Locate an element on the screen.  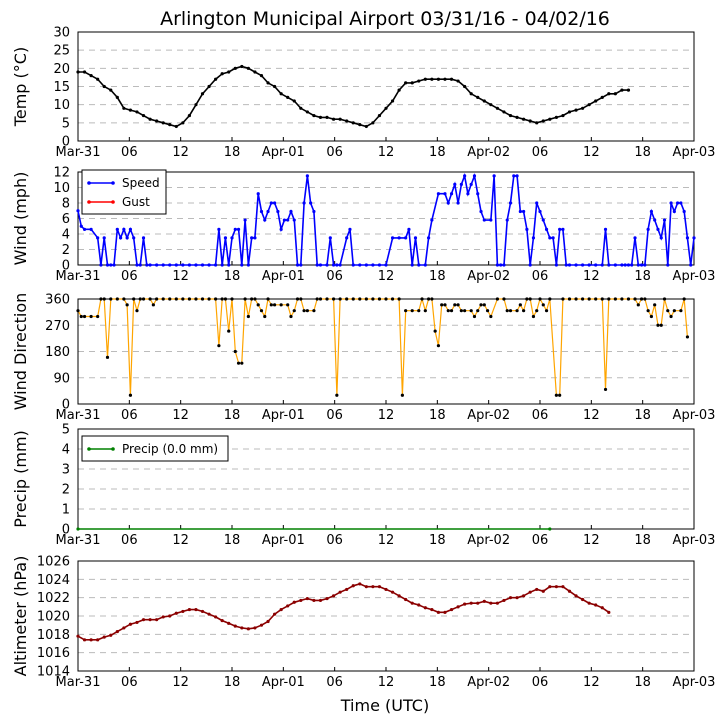
y-tick-label: 0 is located at coordinates (66, 266).